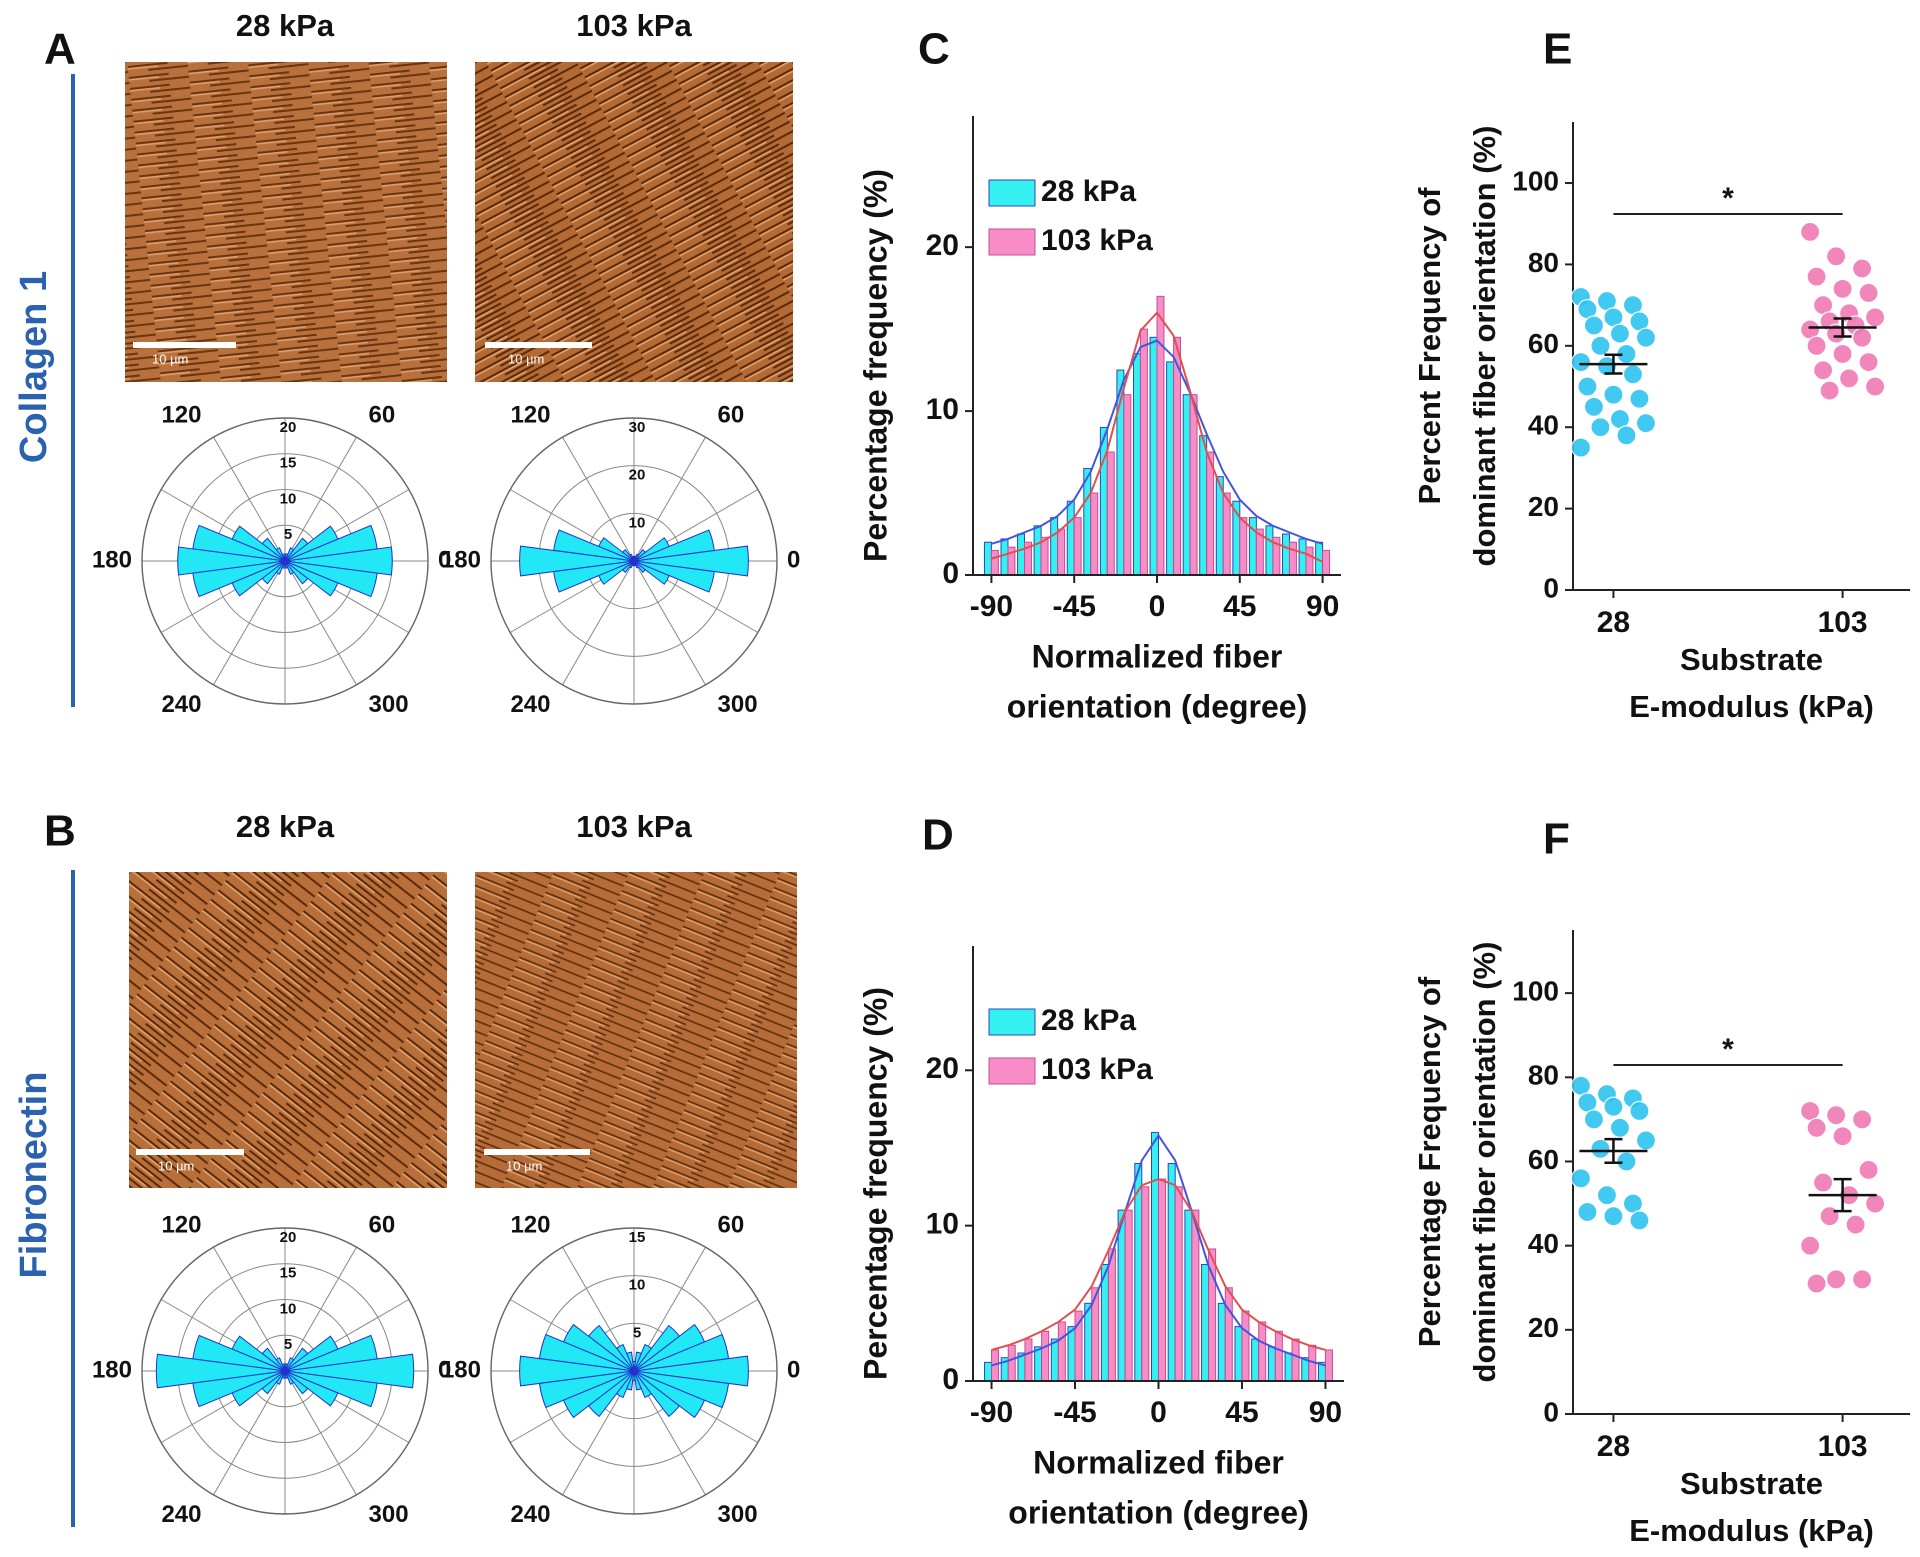 The image size is (1920, 1557). I want to click on r-tick-label: 10, so click(288, 1308).